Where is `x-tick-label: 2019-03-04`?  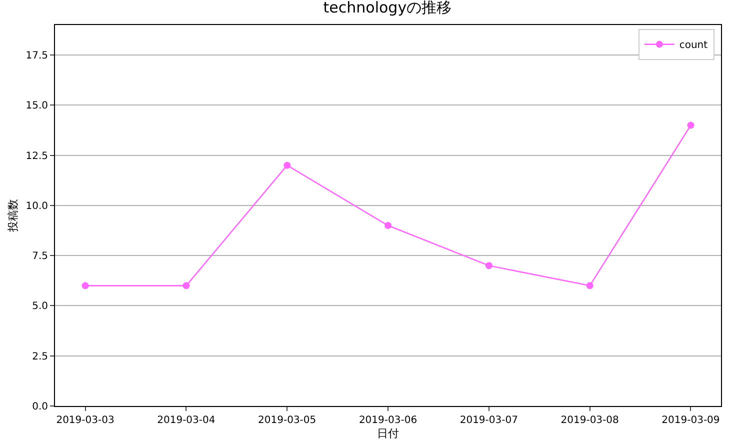
x-tick-label: 2019-03-04 is located at coordinates (186, 420).